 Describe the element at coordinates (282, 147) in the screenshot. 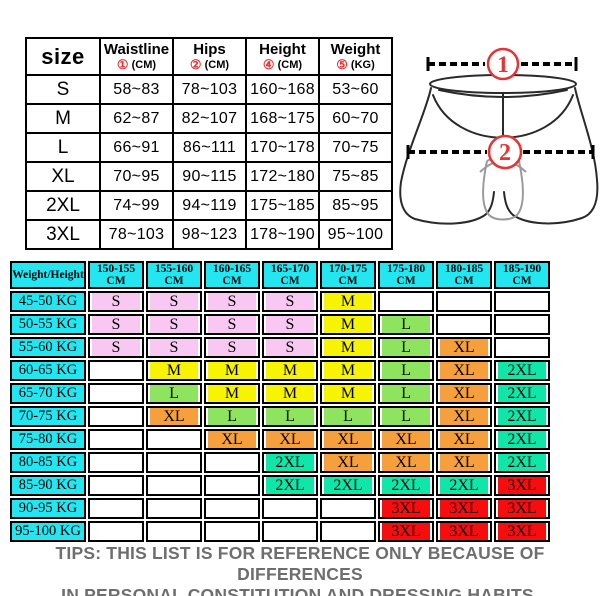

I see `measurement-cell: 170~178` at that location.